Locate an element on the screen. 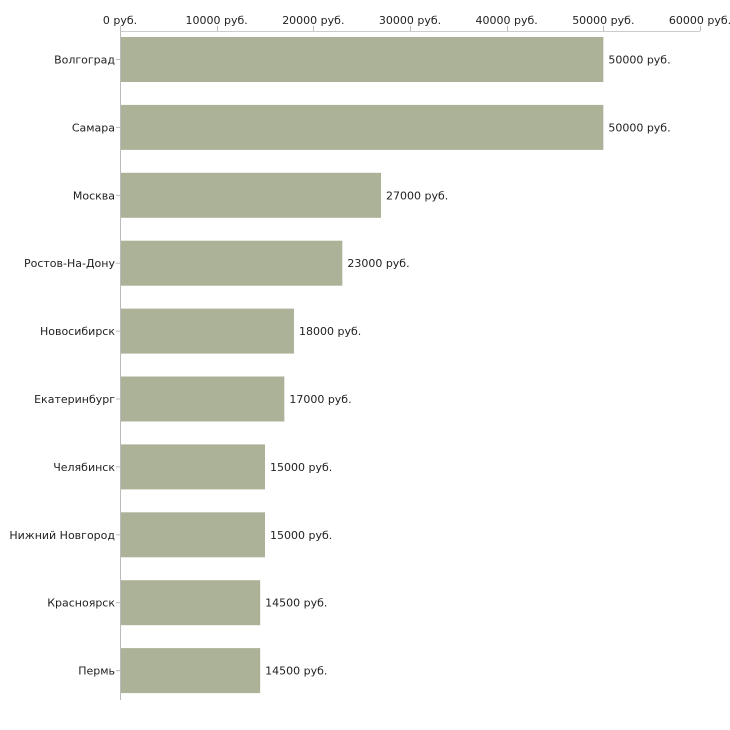  x-tick-label: 30000 руб. is located at coordinates (410, 20).